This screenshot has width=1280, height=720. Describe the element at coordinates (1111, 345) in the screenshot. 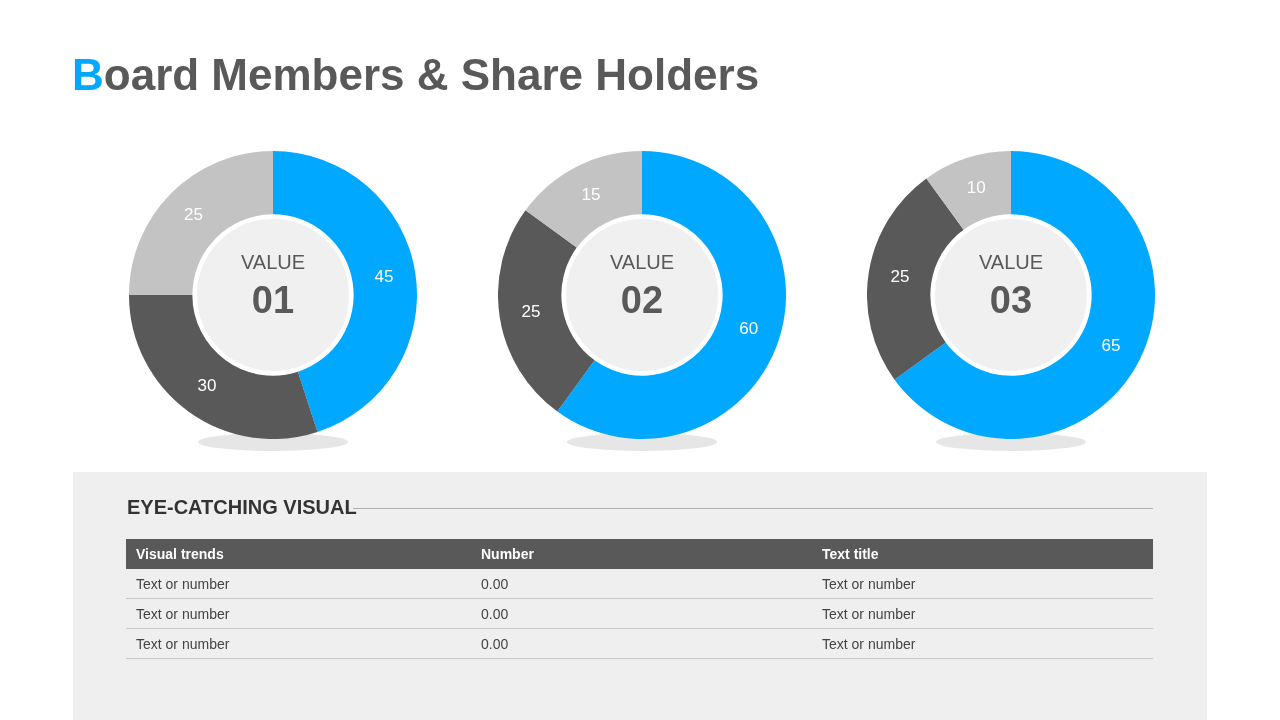

I see `data-label: 65` at that location.